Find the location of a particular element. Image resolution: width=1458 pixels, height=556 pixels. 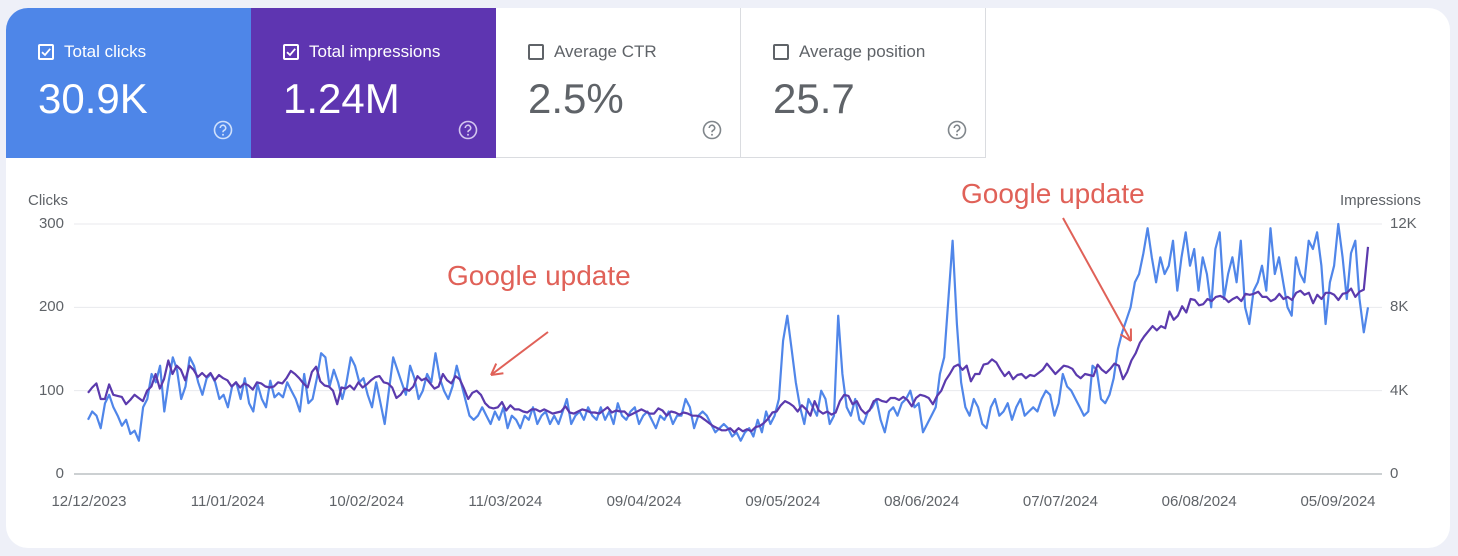

metric-label: Average position is located at coordinates (862, 51).